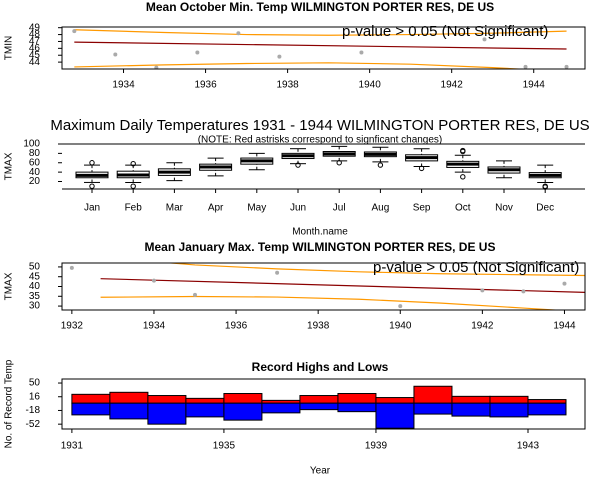 Image resolution: width=600 pixels, height=480 pixels. I want to click on y-tick-label: 35, so click(35, 296).